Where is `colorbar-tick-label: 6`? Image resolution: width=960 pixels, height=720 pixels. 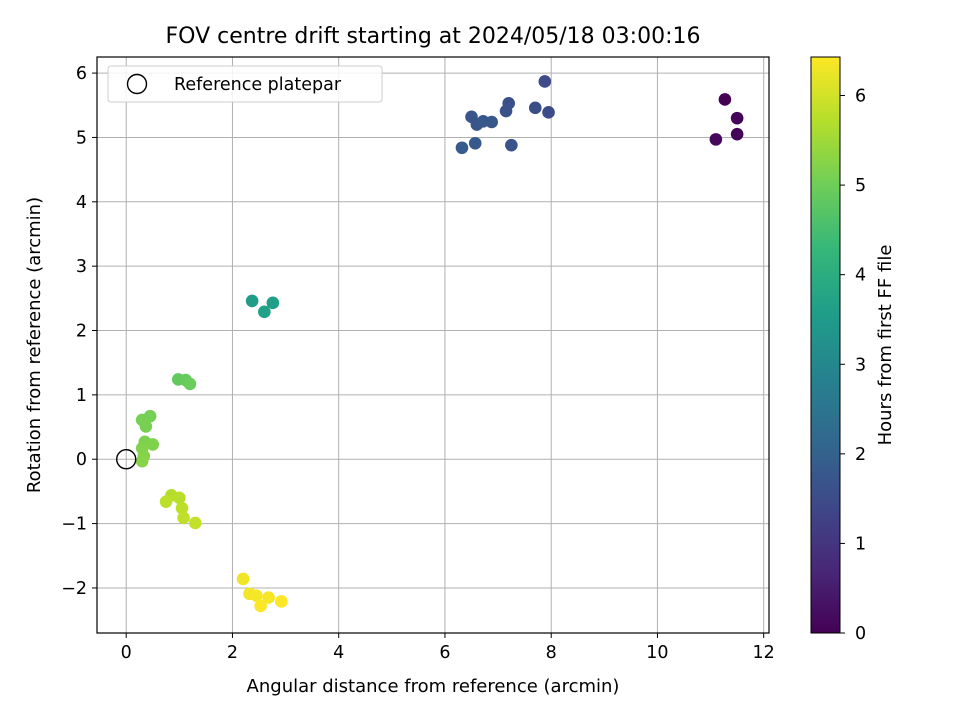 colorbar-tick-label: 6 is located at coordinates (860, 97).